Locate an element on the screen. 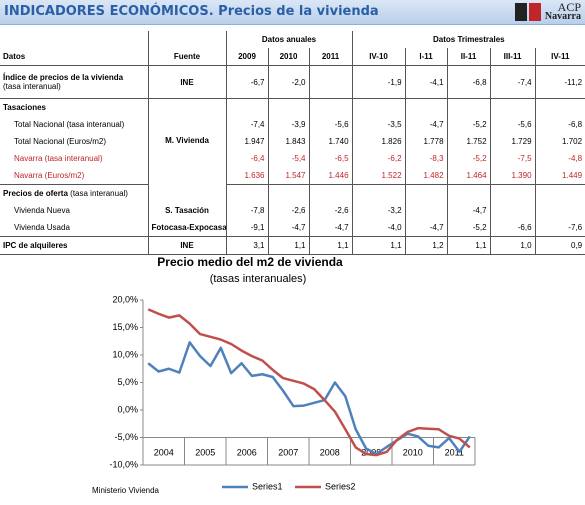  value-cell: -1,9 is located at coordinates (378, 82).